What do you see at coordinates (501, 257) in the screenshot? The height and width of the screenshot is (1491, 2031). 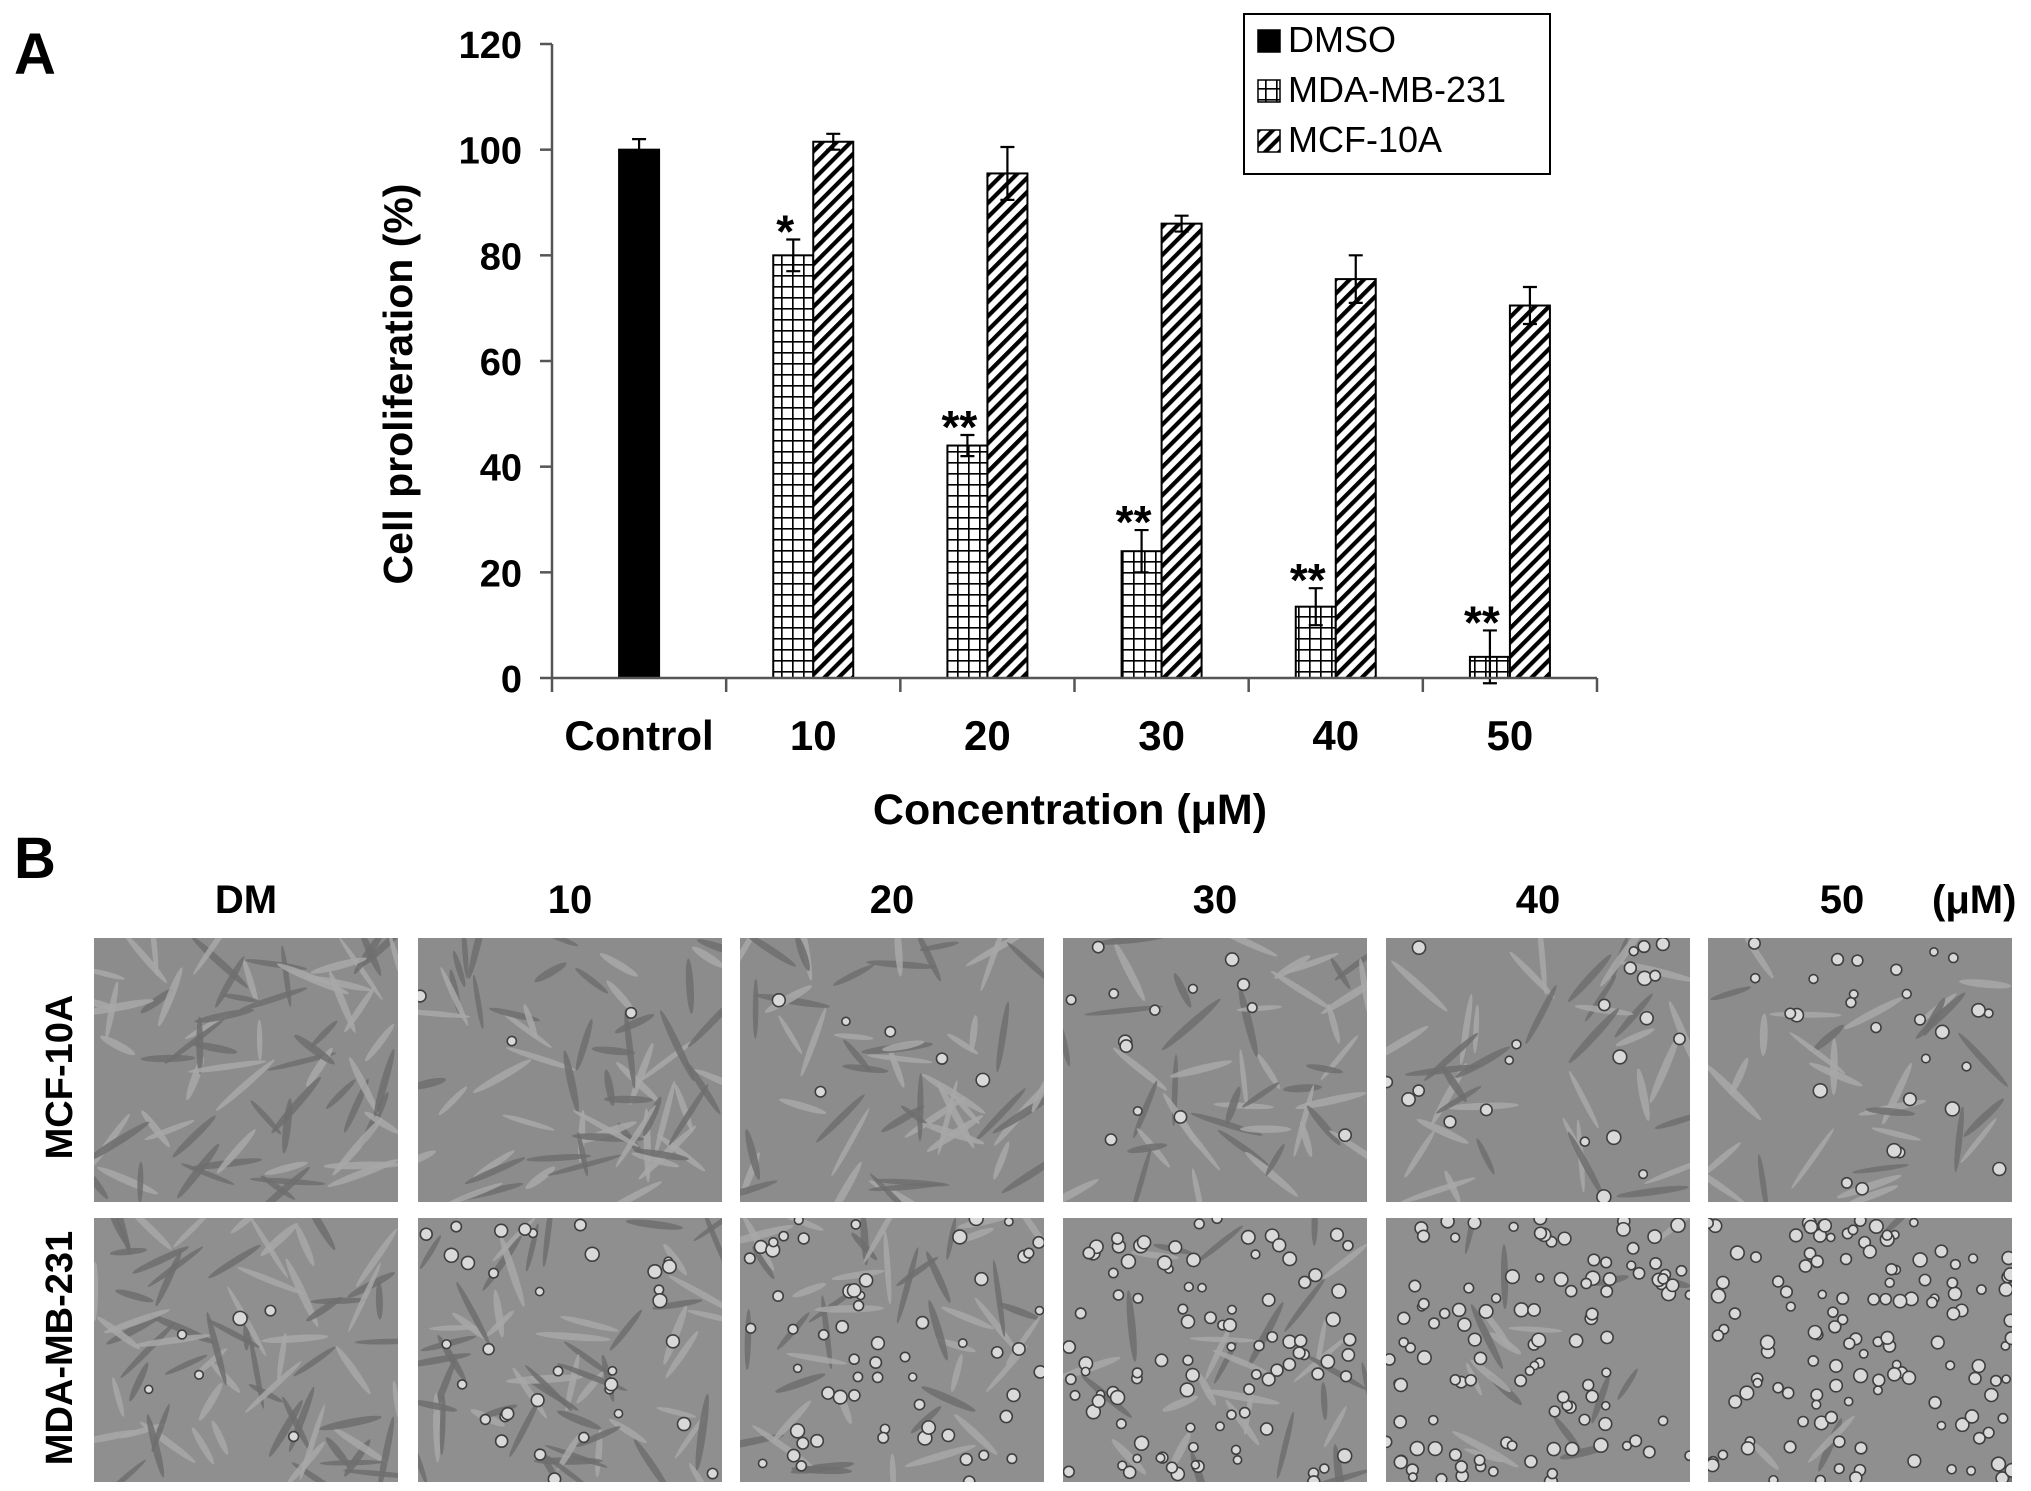 I see `y-tick-label: 80` at bounding box center [501, 257].